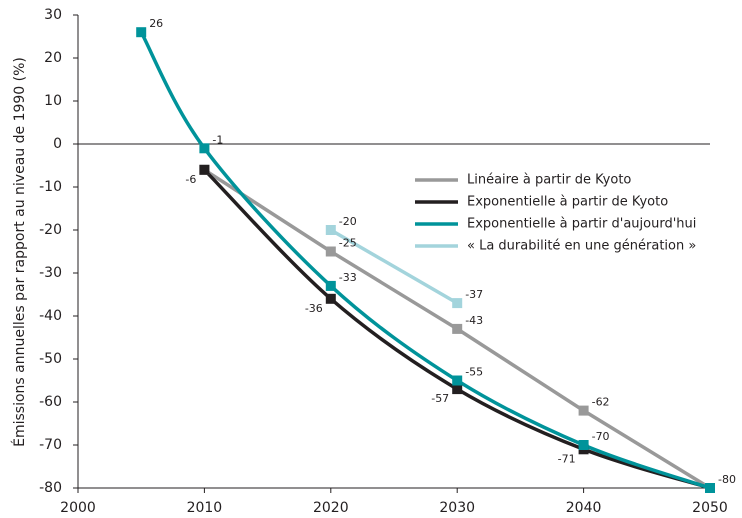 Image resolution: width=742 pixels, height=518 pixels. What do you see at coordinates (156, 23) in the screenshot?
I see `data-label: 26` at bounding box center [156, 23].